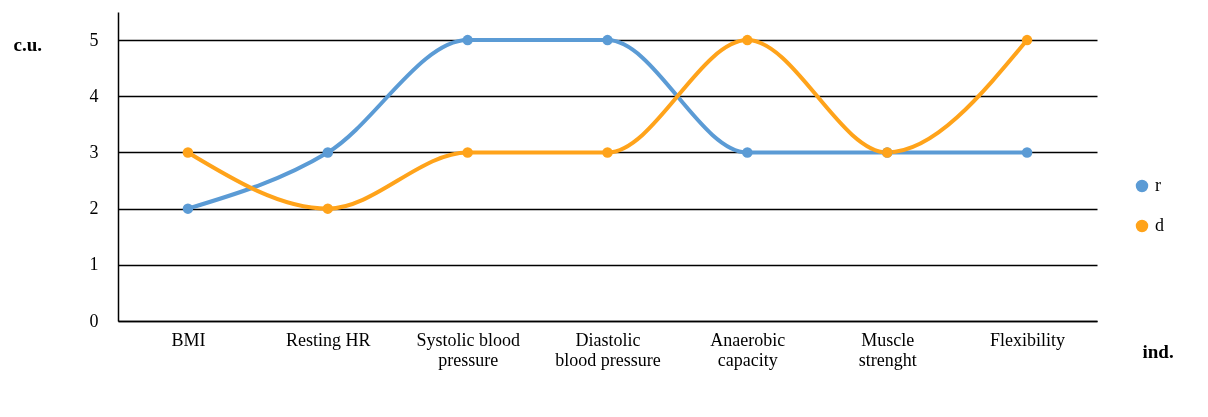 Image resolution: width=1208 pixels, height=417 pixels. What do you see at coordinates (27, 44) in the screenshot?
I see `y-axis-title: c.u.` at bounding box center [27, 44].